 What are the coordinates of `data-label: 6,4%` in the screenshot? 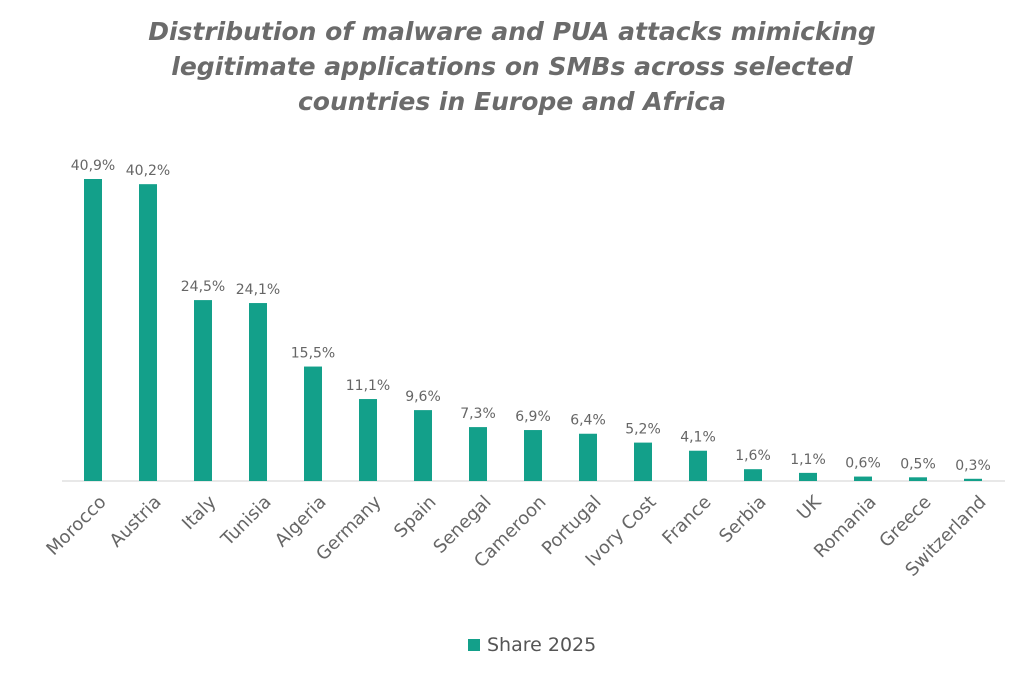 It's located at (588, 421).